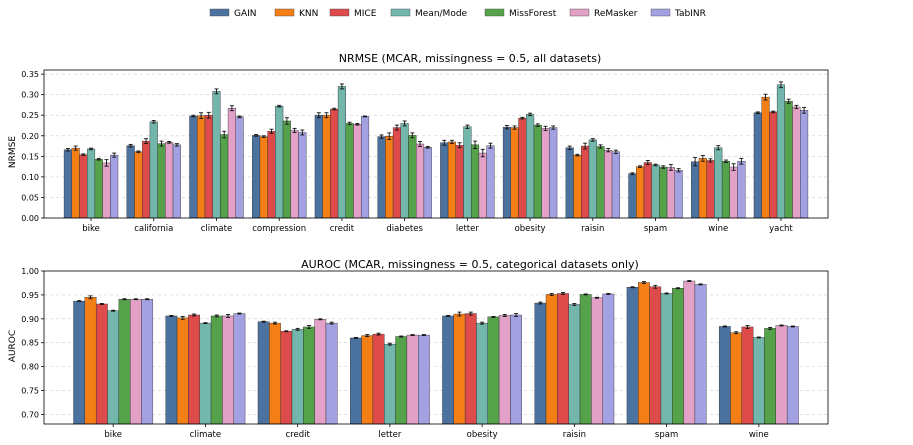  Describe the element at coordinates (274, 323) in the screenshot. I see `auroc-errorbar-knn-credit` at that location.